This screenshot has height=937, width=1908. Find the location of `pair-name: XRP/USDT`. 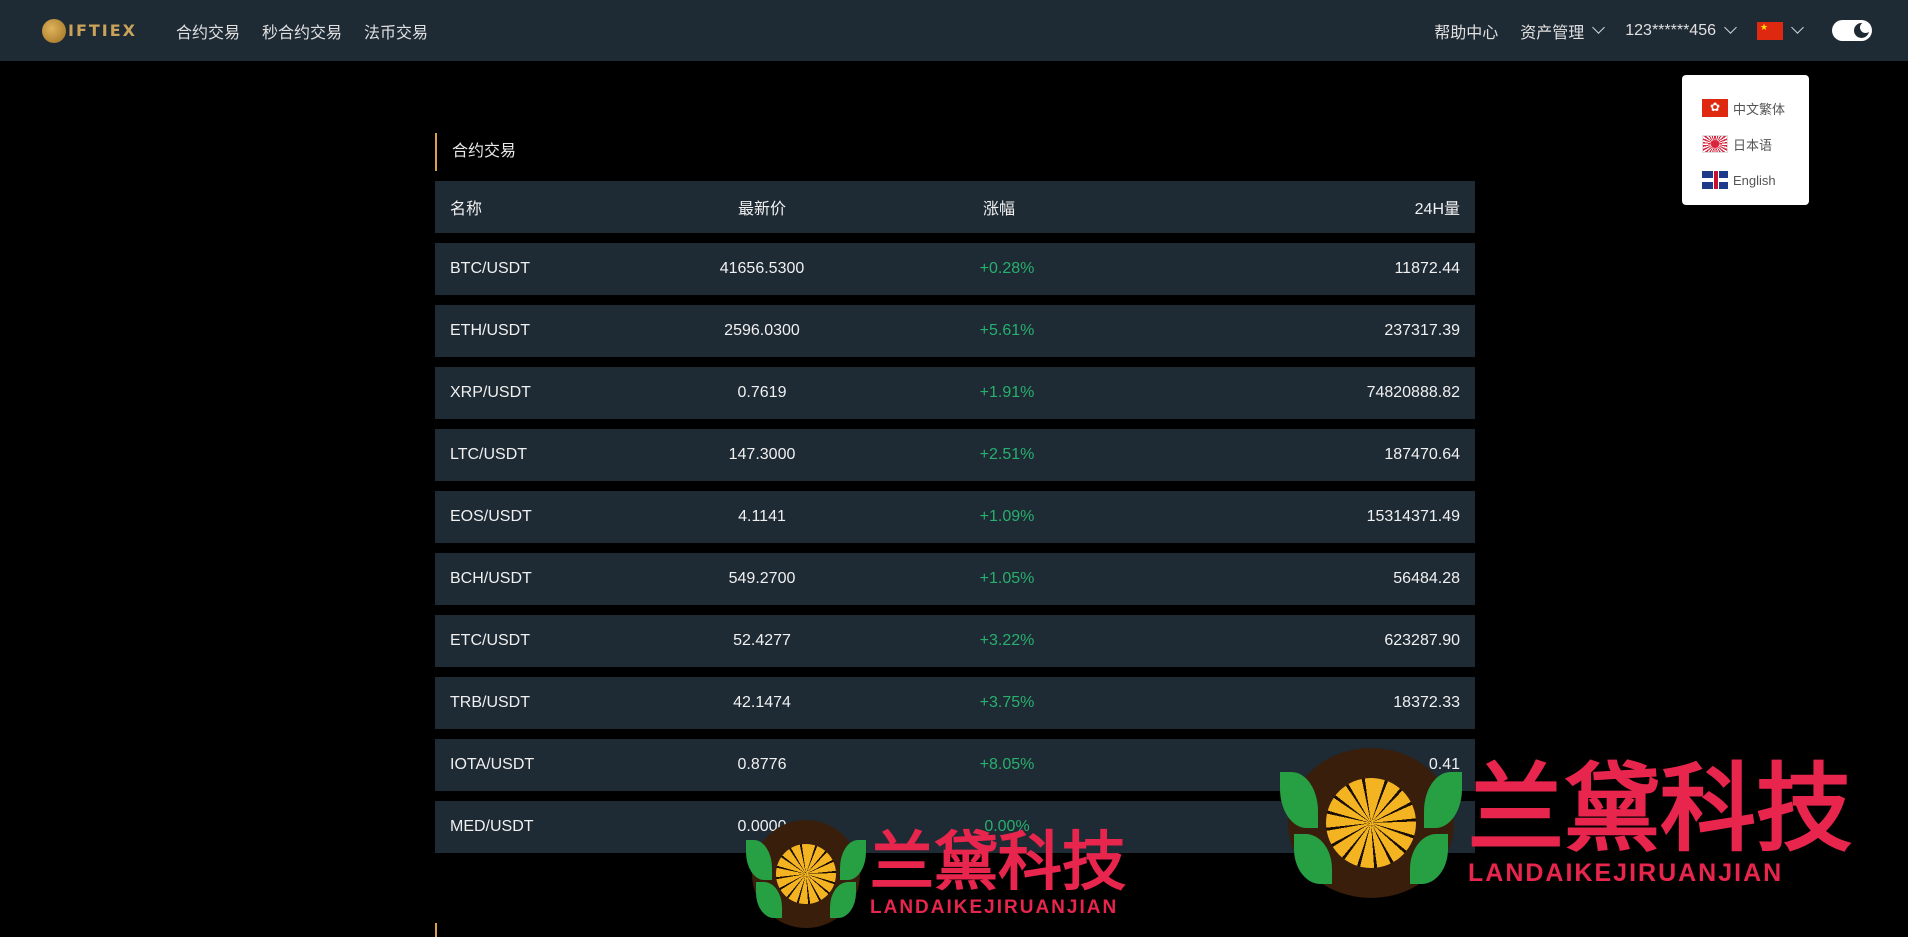

pair-name: XRP/USDT is located at coordinates (490, 392).